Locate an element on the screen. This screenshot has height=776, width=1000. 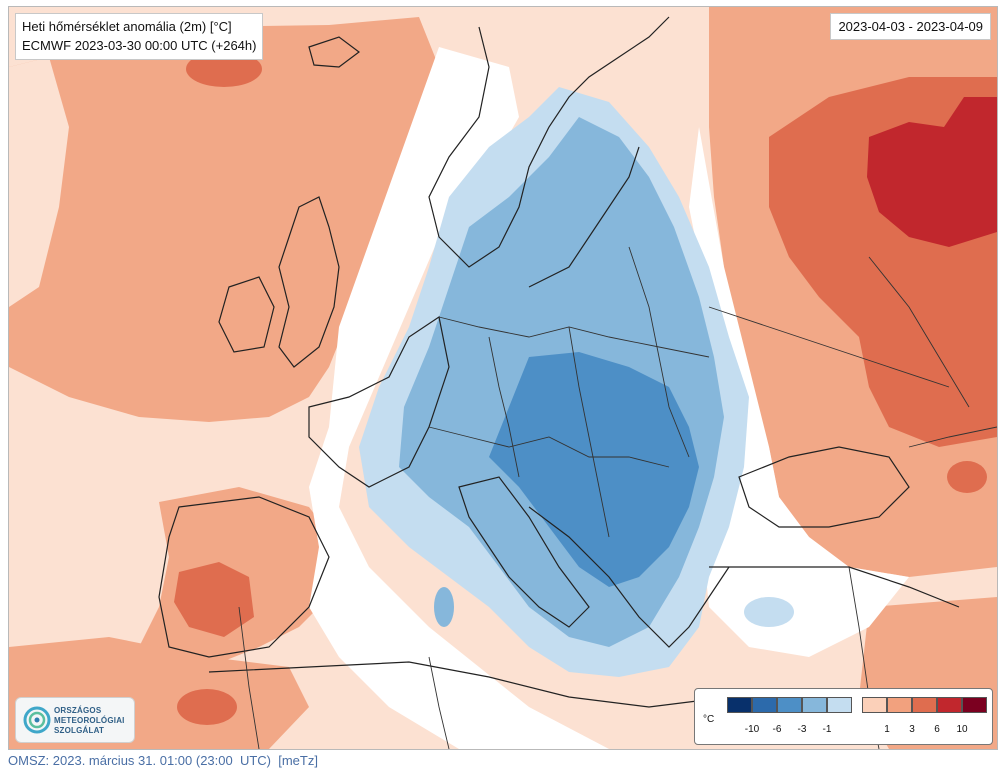
omsz-logo: ORSZÁGOS METEOROLÓGIAI SZOLGÁLAT is located at coordinates (75, 720).